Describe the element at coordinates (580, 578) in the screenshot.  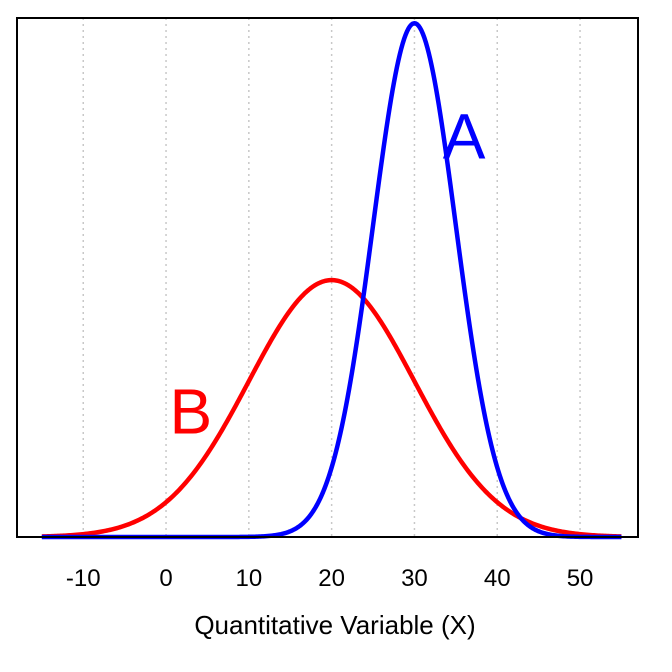
I see `x-tick-label: 50` at that location.